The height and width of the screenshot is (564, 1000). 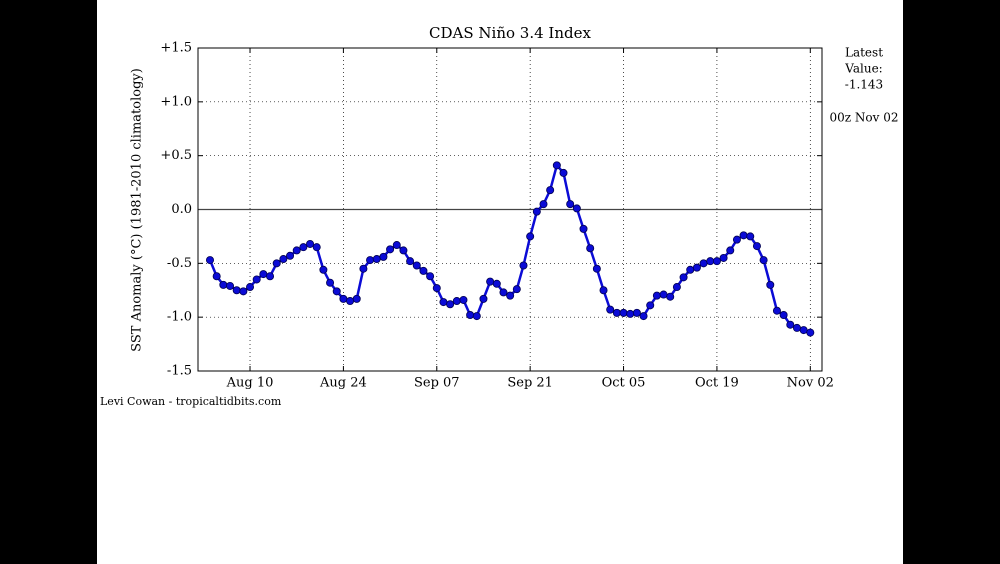 I want to click on y-tick-label: -1.5, so click(x=179, y=371).